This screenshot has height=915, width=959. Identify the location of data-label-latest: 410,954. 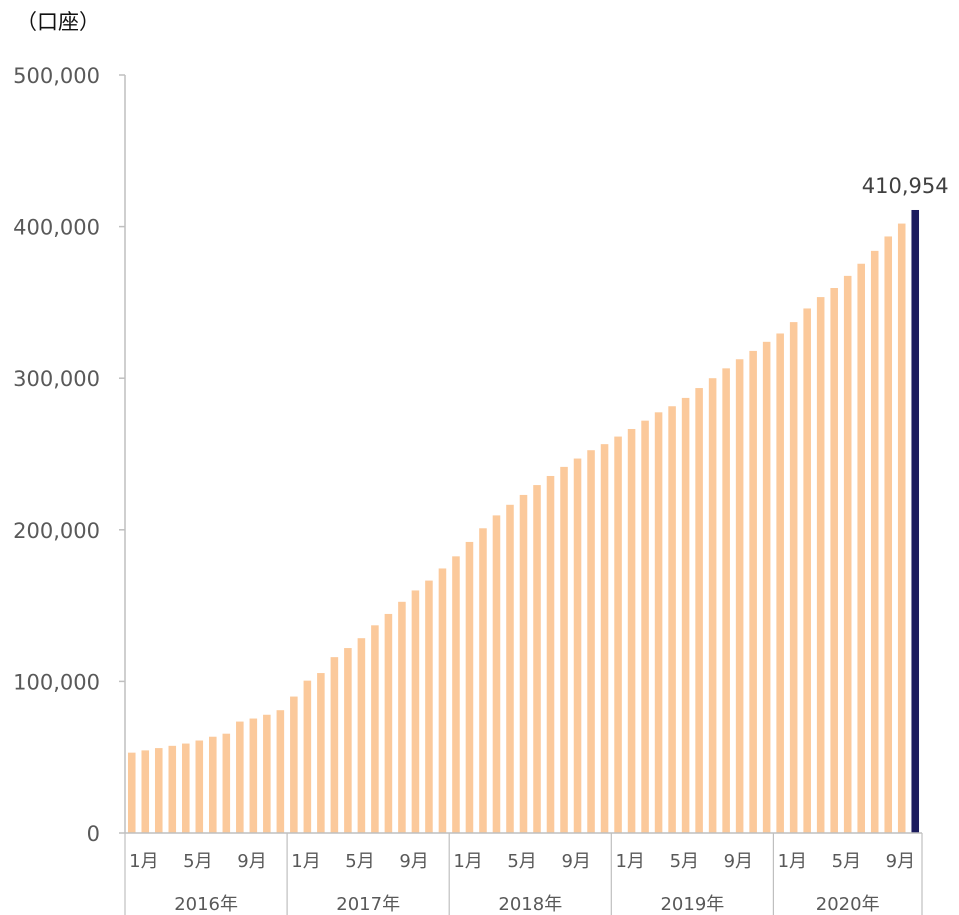
(905, 186).